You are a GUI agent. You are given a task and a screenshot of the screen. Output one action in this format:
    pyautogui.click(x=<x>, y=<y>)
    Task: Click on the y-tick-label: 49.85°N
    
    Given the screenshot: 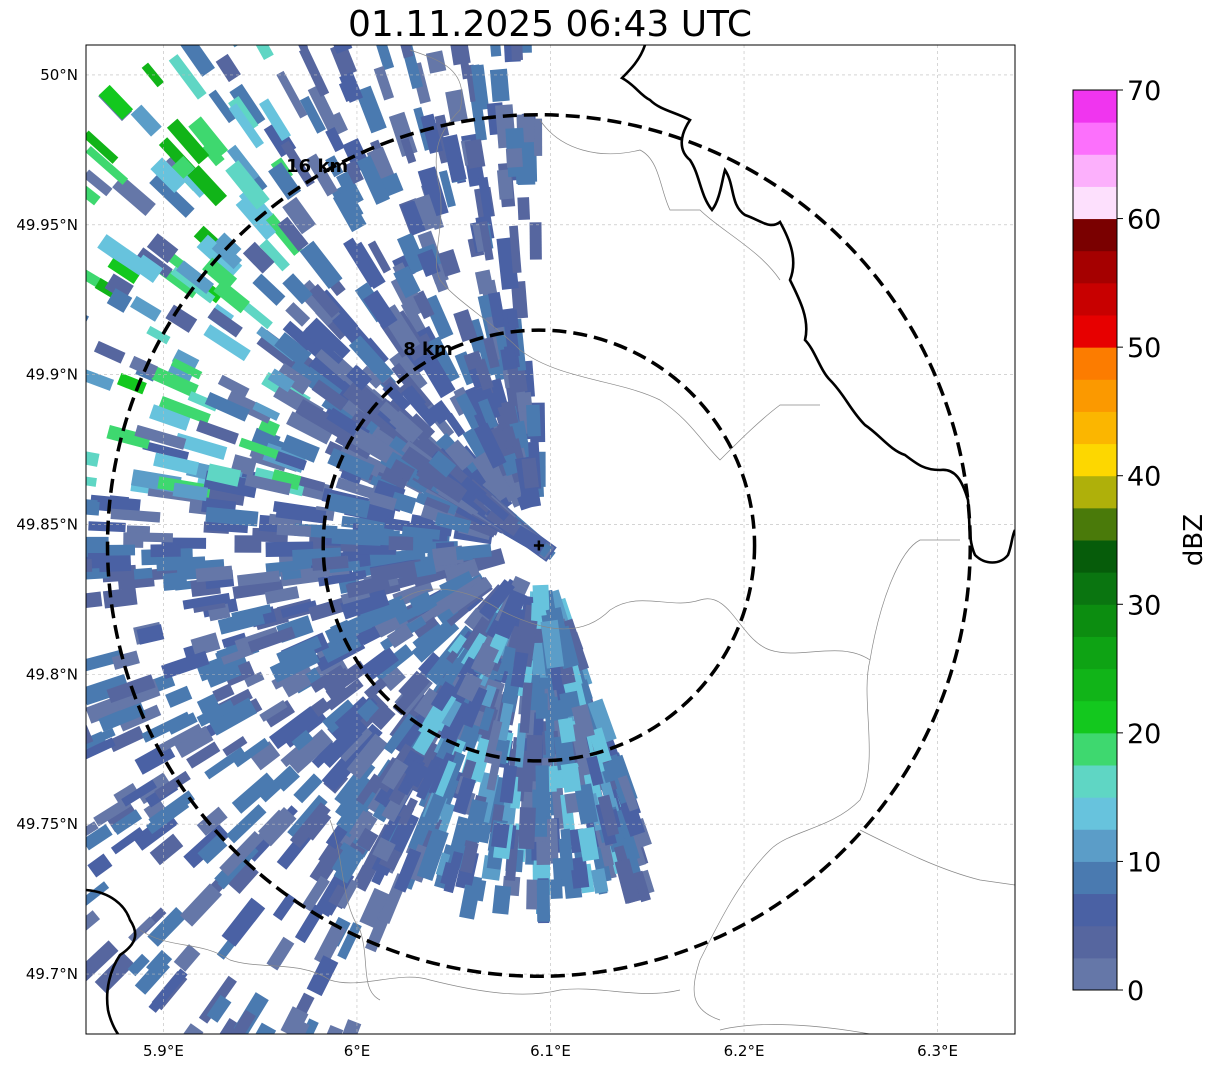 What is the action you would take?
    pyautogui.click(x=47, y=525)
    